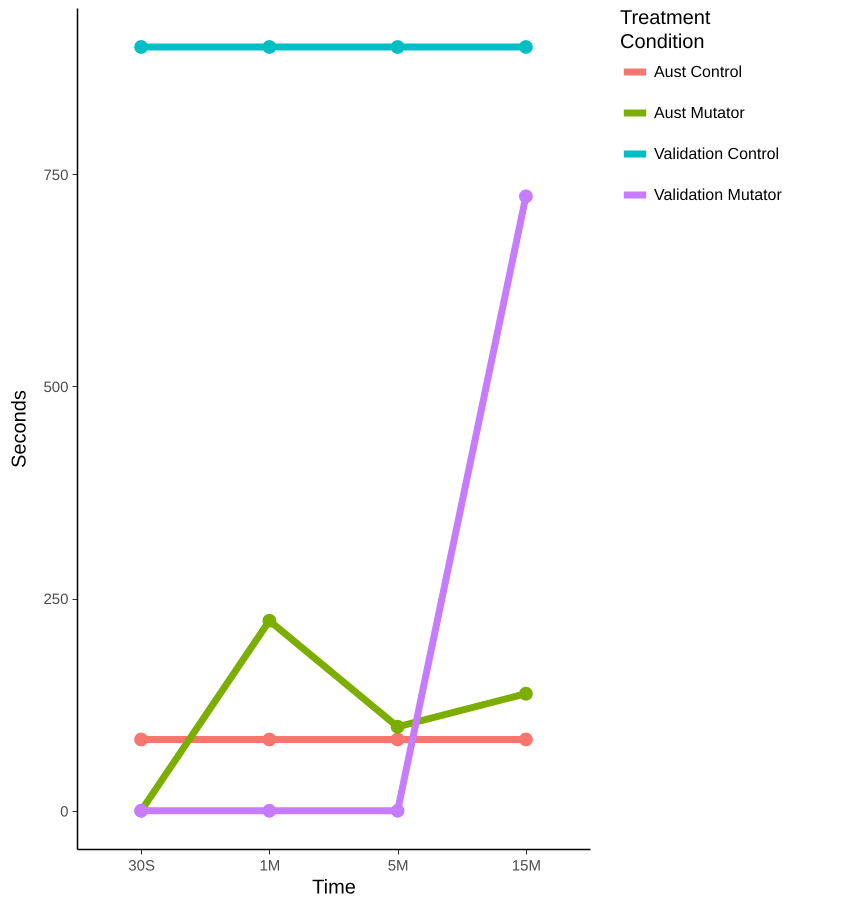 The height and width of the screenshot is (912, 844). I want to click on legend-label: Aust Control, so click(698, 72).